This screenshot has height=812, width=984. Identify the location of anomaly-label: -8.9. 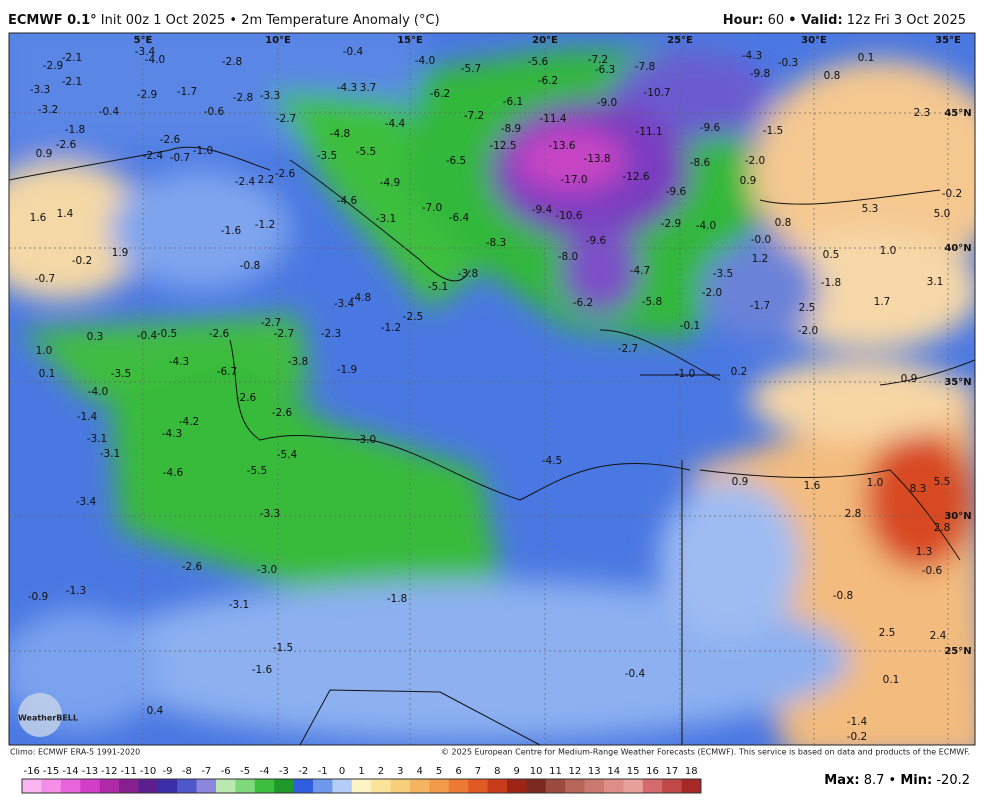
(511, 129).